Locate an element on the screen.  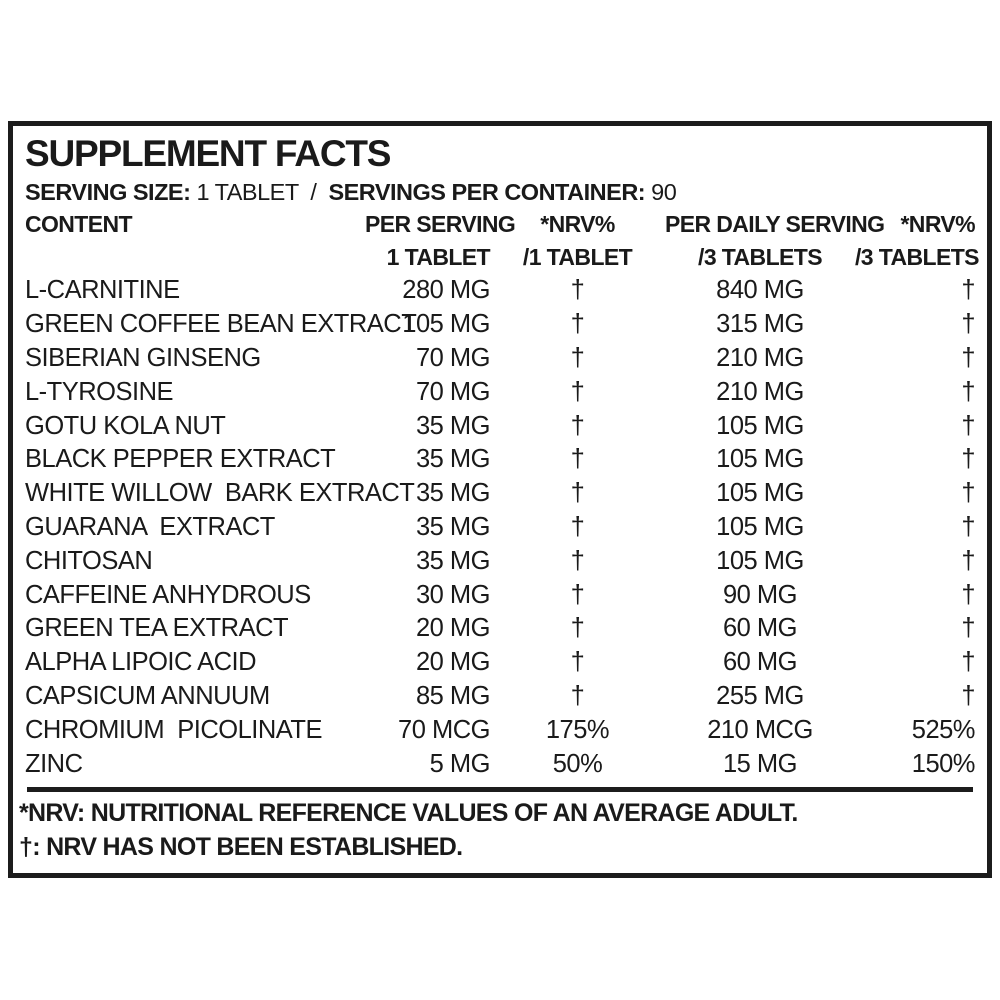
ingredient-name-cell: CAFFEINE ANHYDROUS is located at coordinates (168, 594).